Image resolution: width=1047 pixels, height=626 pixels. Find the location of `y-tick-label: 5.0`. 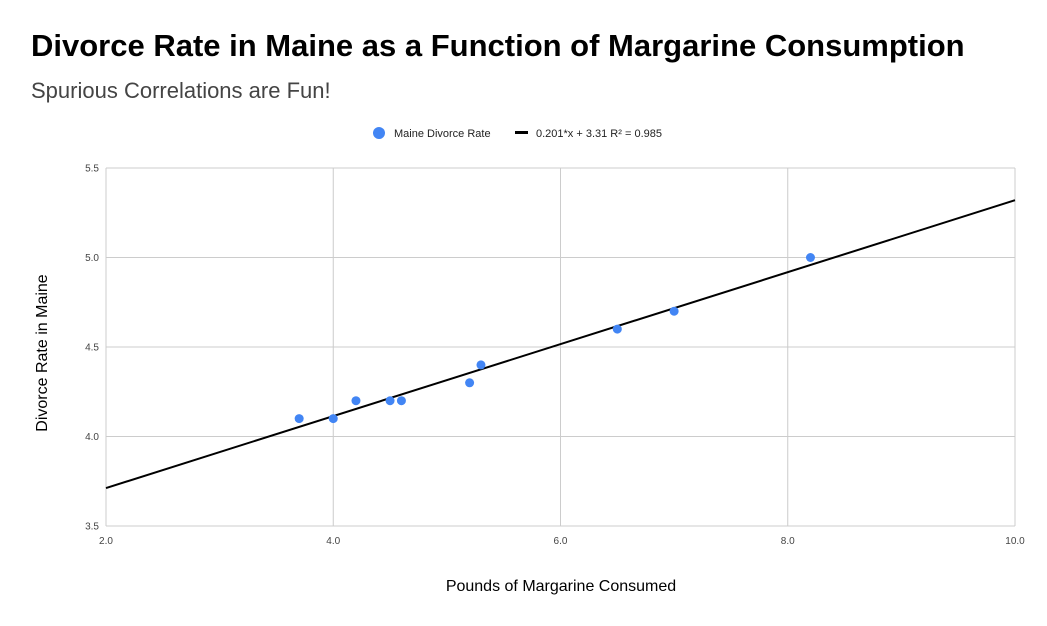

y-tick-label: 5.0 is located at coordinates (92, 258).